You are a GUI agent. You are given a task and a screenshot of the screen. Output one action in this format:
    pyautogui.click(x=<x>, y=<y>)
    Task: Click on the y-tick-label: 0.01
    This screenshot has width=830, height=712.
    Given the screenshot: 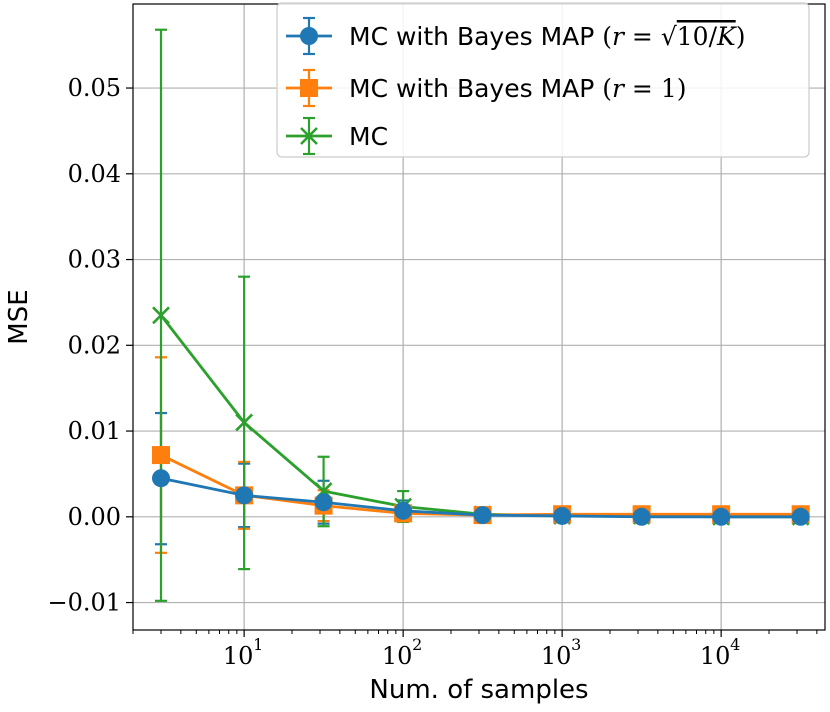 What is the action you would take?
    pyautogui.click(x=94, y=431)
    